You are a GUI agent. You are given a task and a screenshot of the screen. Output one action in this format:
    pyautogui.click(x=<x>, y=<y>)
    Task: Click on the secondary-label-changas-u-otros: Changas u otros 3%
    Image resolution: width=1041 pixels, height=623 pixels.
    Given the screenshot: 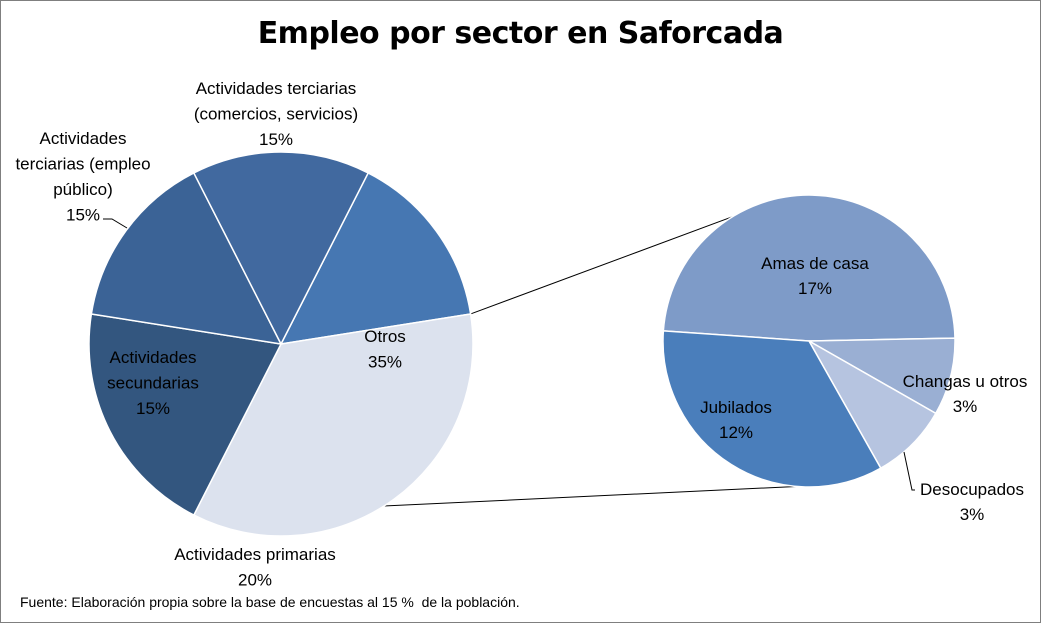 What is the action you would take?
    pyautogui.click(x=965, y=394)
    